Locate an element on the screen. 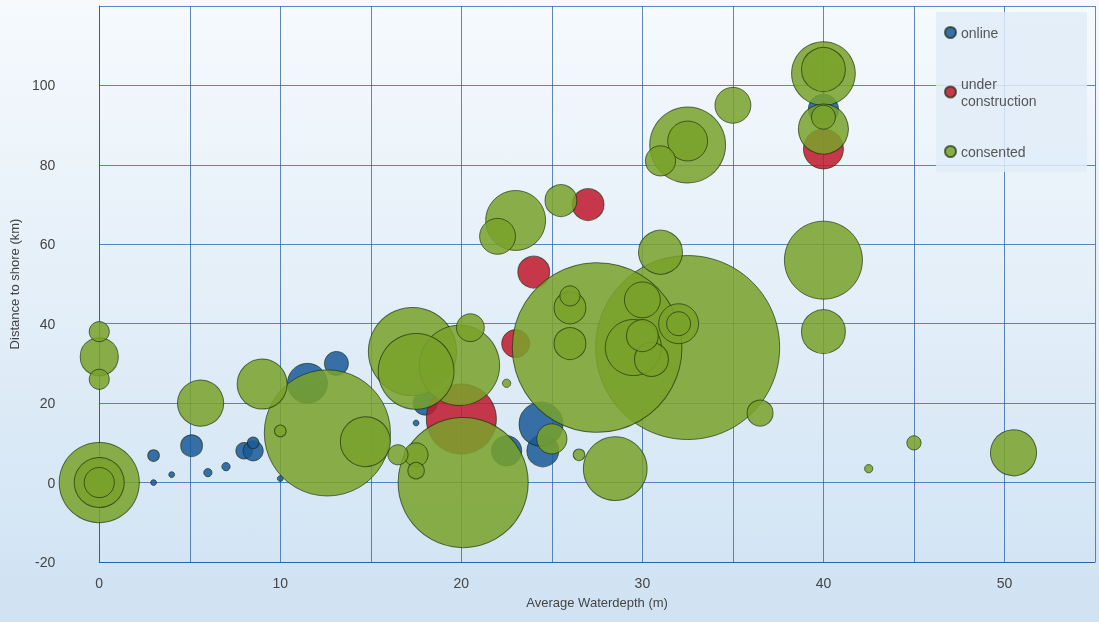 The height and width of the screenshot is (622, 1099). x-tick-label: 50 is located at coordinates (1004, 583).